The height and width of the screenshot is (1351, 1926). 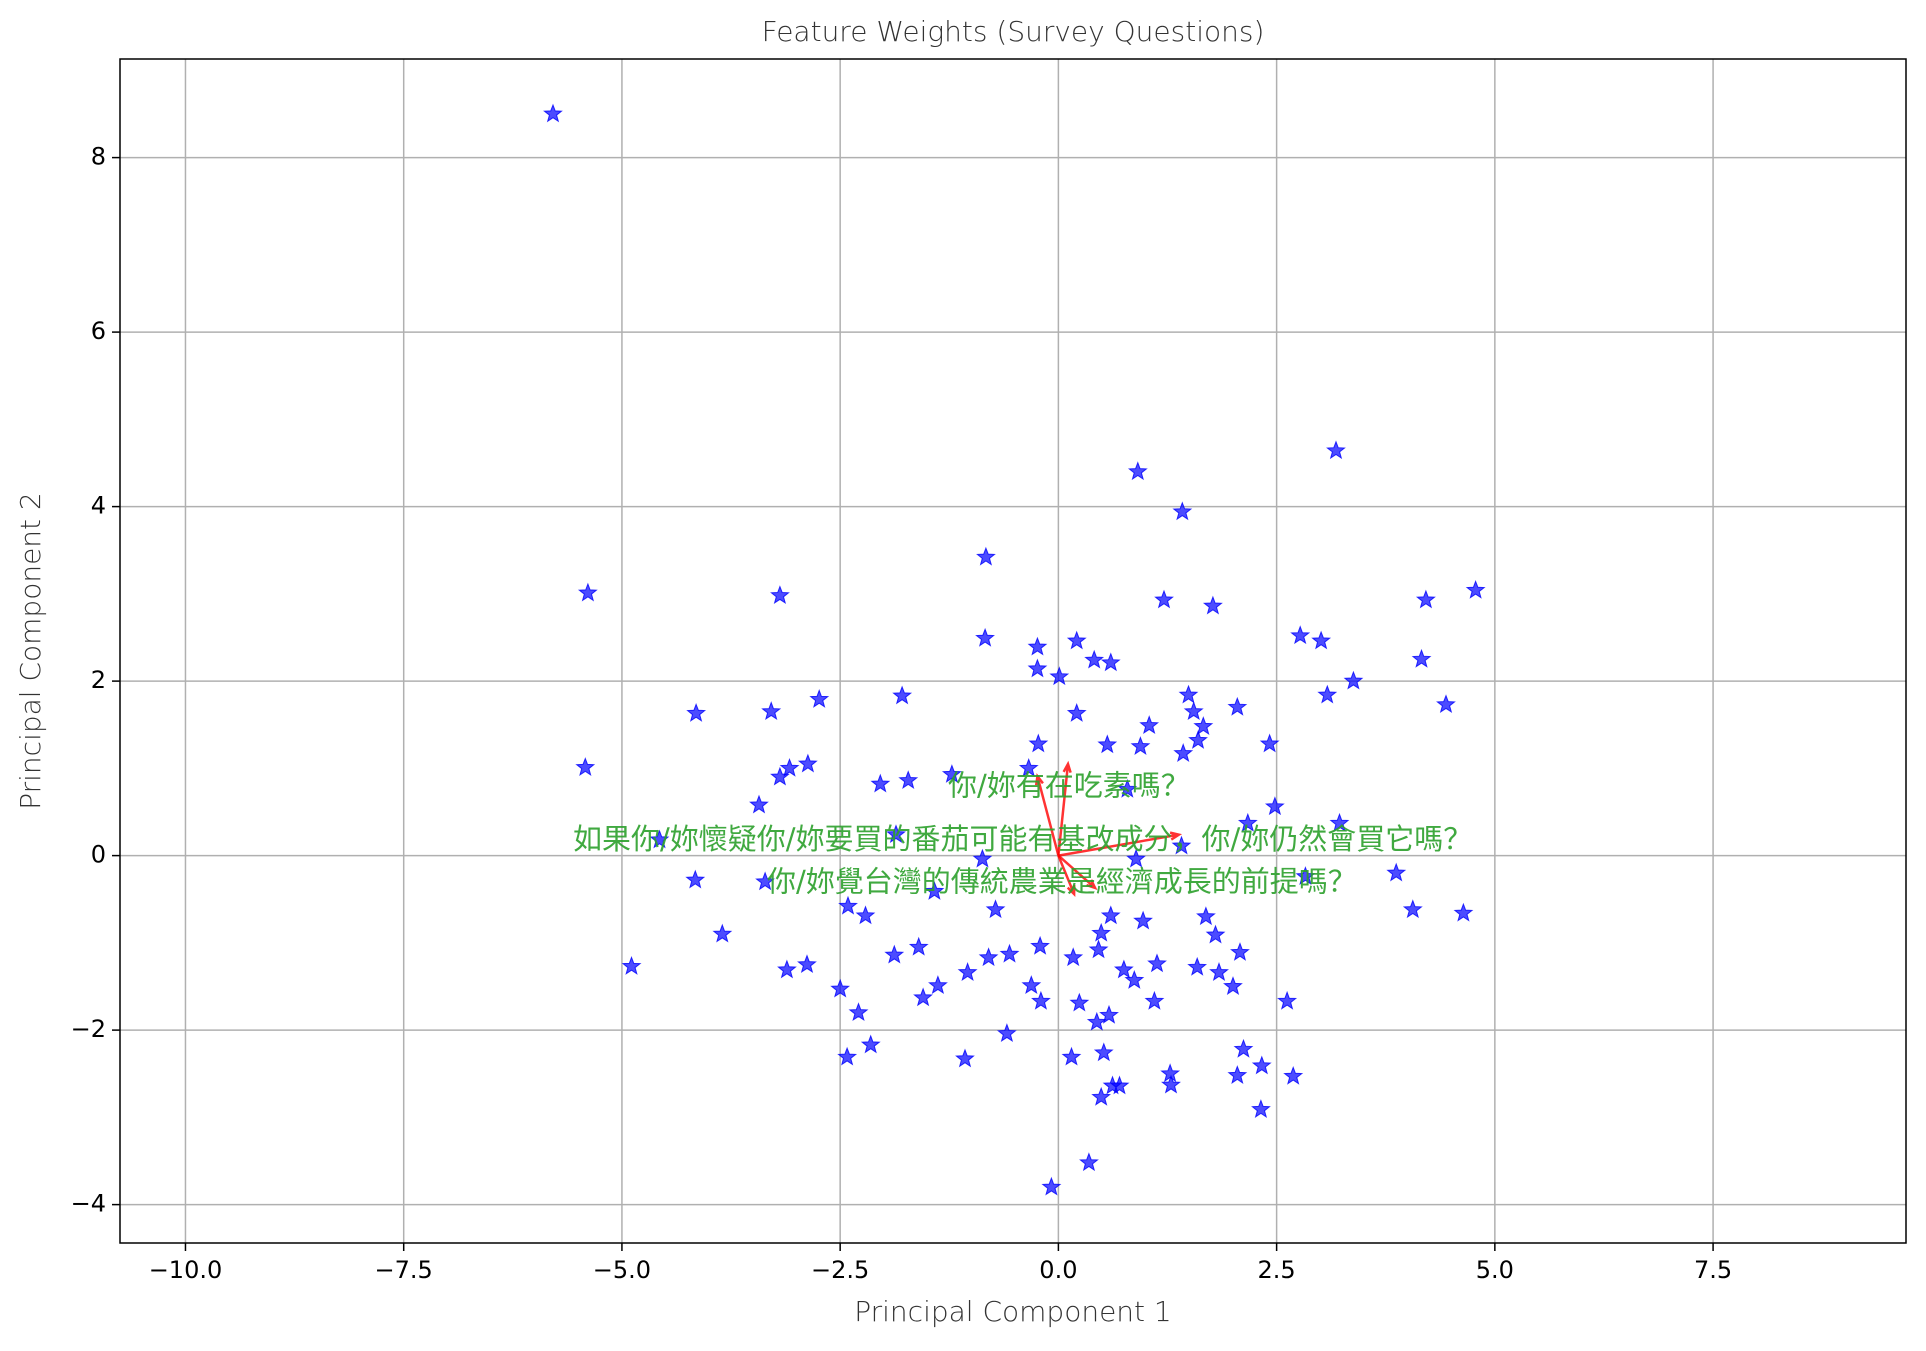 I want to click on annotation: 如果你/妳懷疑你/妳要買的番茄可能有基改成分，你/妳仍然會買它嗎？, so click(x=1022, y=839).